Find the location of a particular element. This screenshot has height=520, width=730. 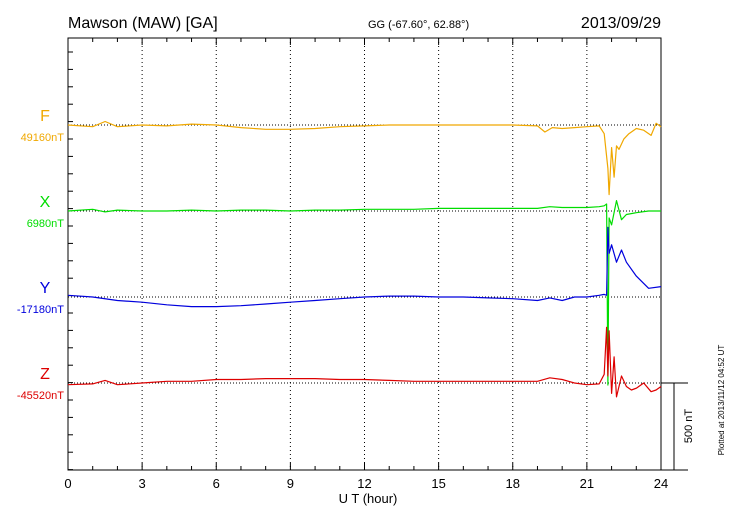

series-name-F: F is located at coordinates (45, 116).